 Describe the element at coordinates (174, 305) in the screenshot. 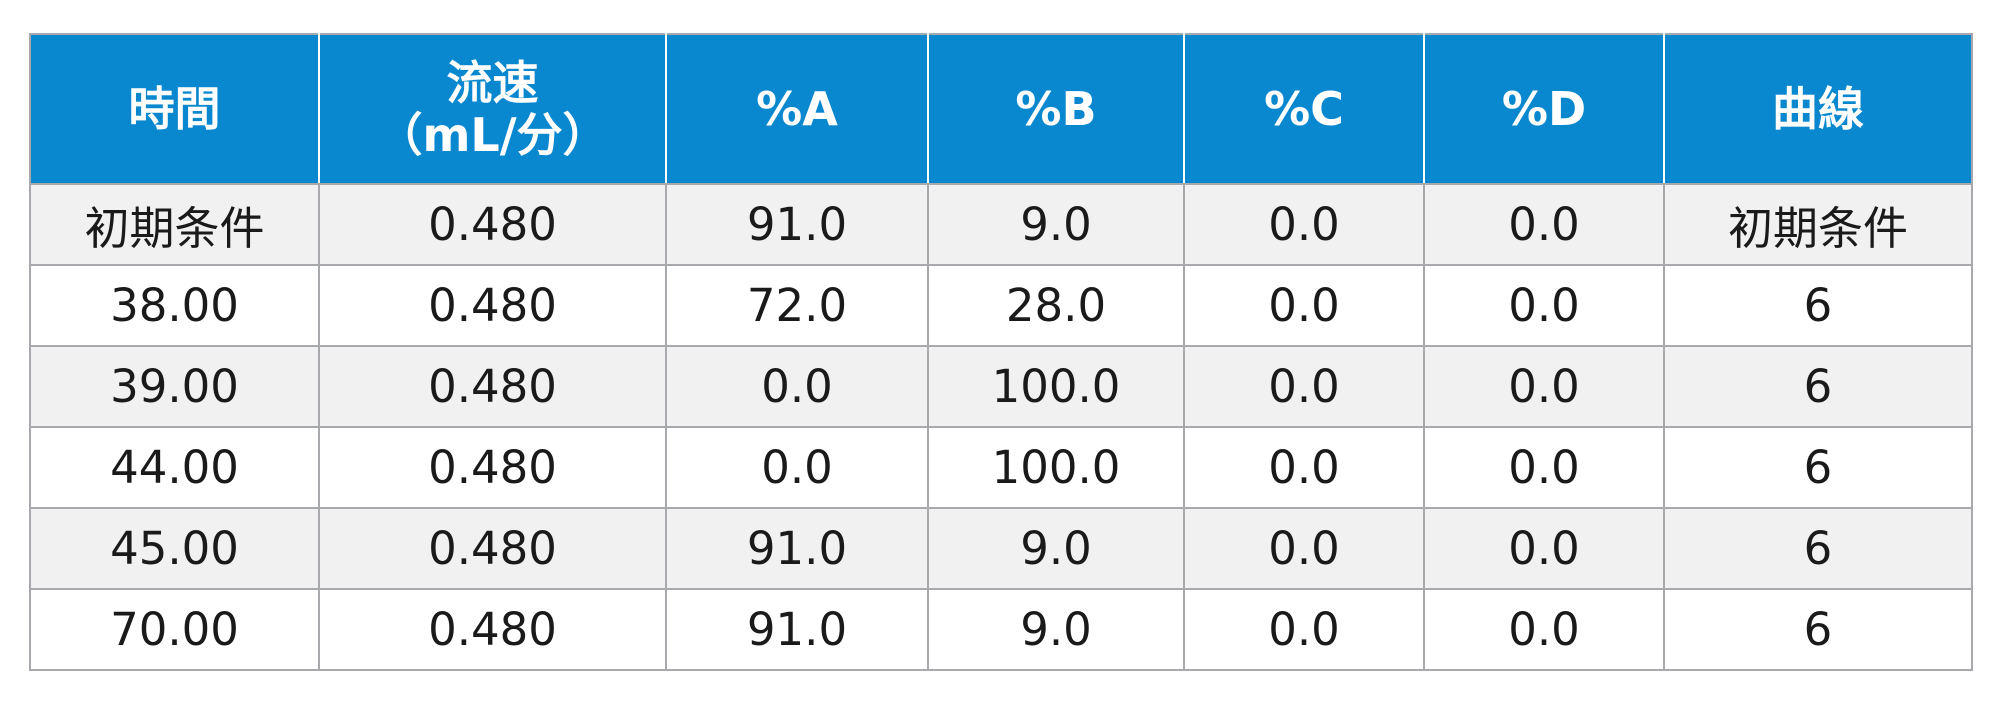

I see `cell-time: 38.00` at that location.